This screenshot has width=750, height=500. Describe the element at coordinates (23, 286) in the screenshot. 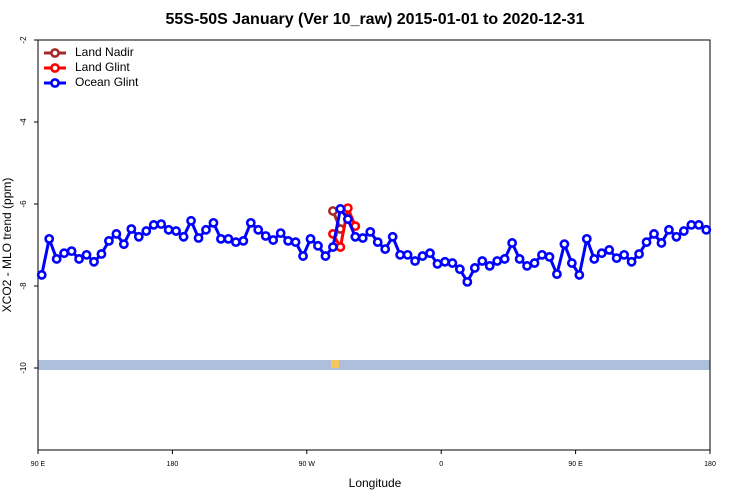

I see `y-tick-label: -8` at that location.